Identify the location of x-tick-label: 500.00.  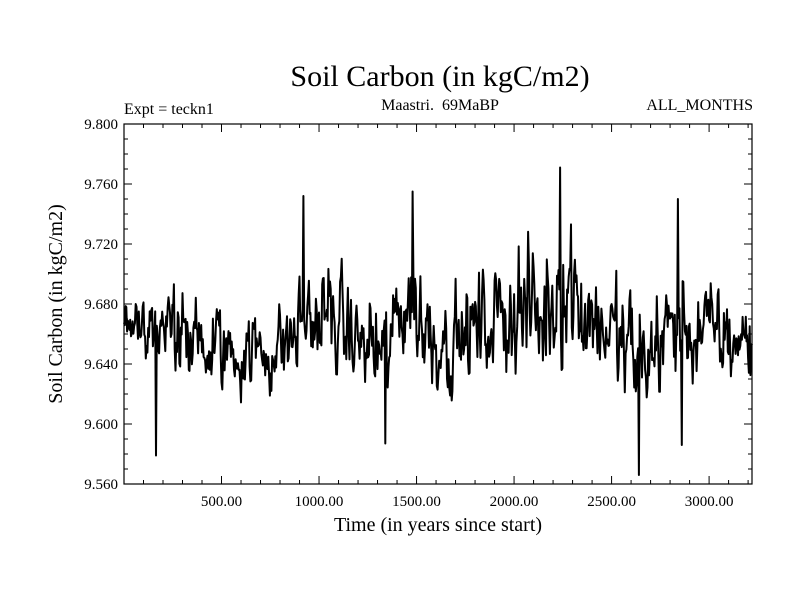
(221, 502).